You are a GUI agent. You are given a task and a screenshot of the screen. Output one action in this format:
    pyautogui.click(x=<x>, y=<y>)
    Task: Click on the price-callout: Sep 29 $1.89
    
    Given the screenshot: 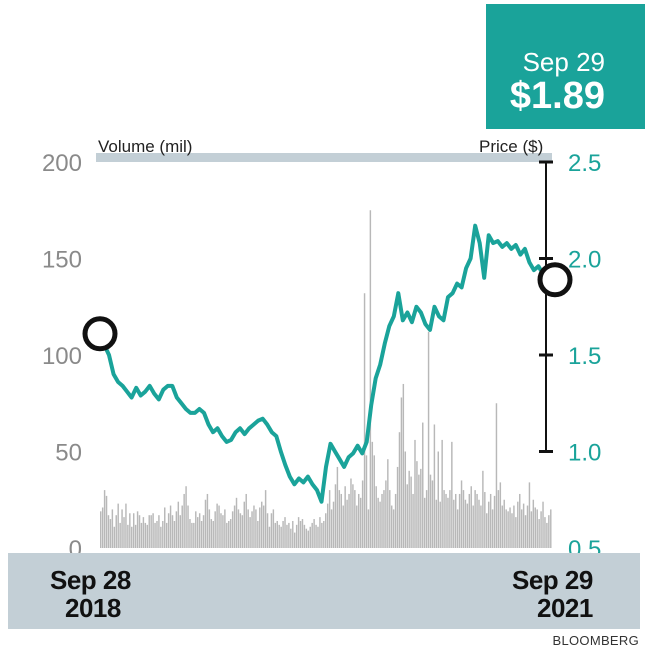 What is the action you would take?
    pyautogui.click(x=565, y=66)
    